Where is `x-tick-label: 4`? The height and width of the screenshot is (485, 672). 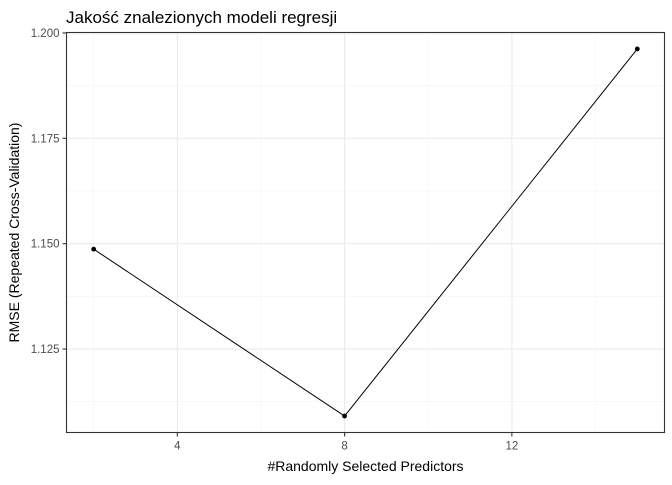 x-tick-label: 4 is located at coordinates (177, 447).